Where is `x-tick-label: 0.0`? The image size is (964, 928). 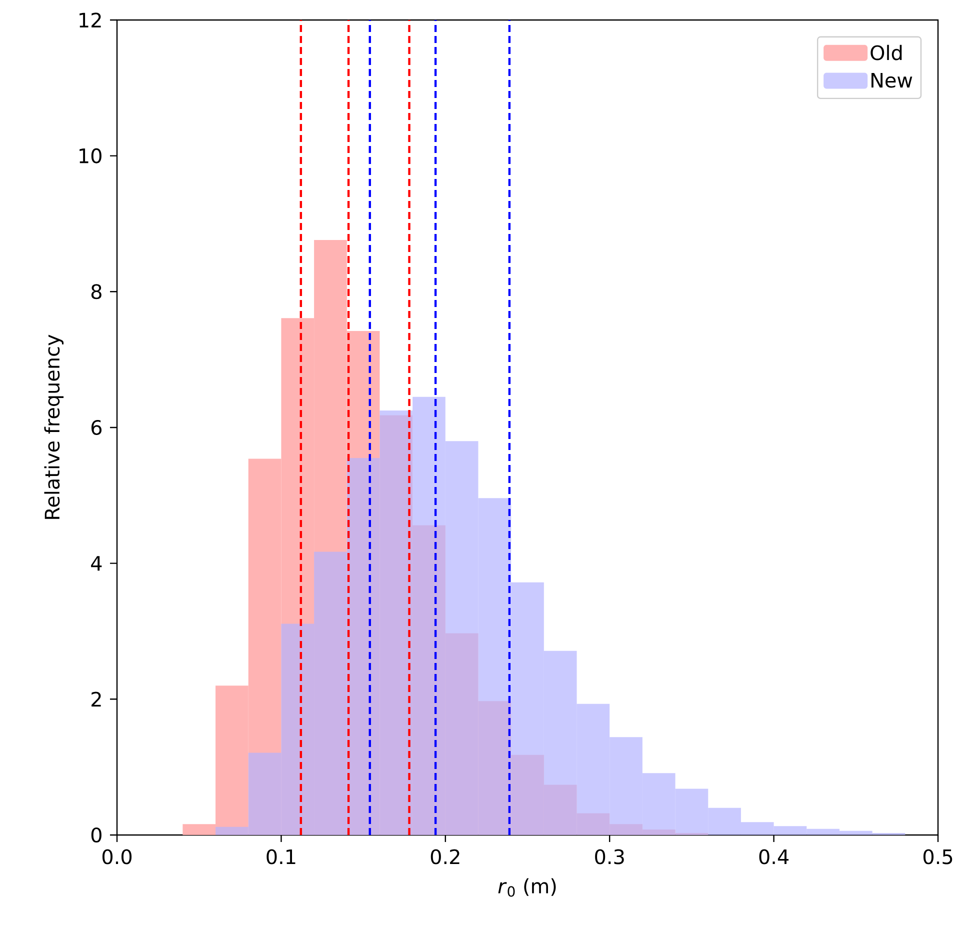
x-tick-label: 0.0 is located at coordinates (117, 856).